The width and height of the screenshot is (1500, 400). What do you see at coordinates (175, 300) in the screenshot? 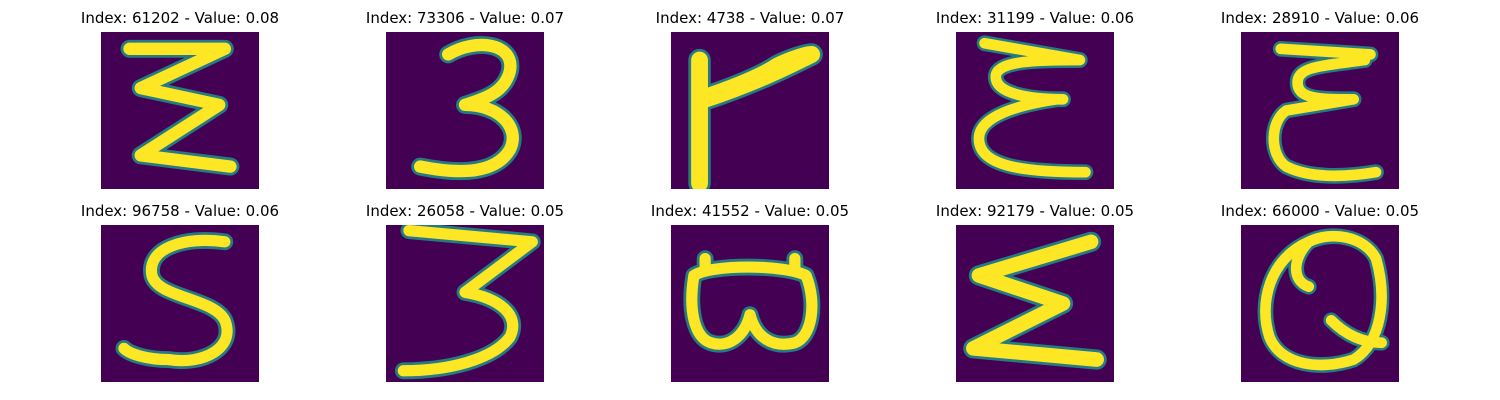
I see `digit-glyph-five` at bounding box center [175, 300].